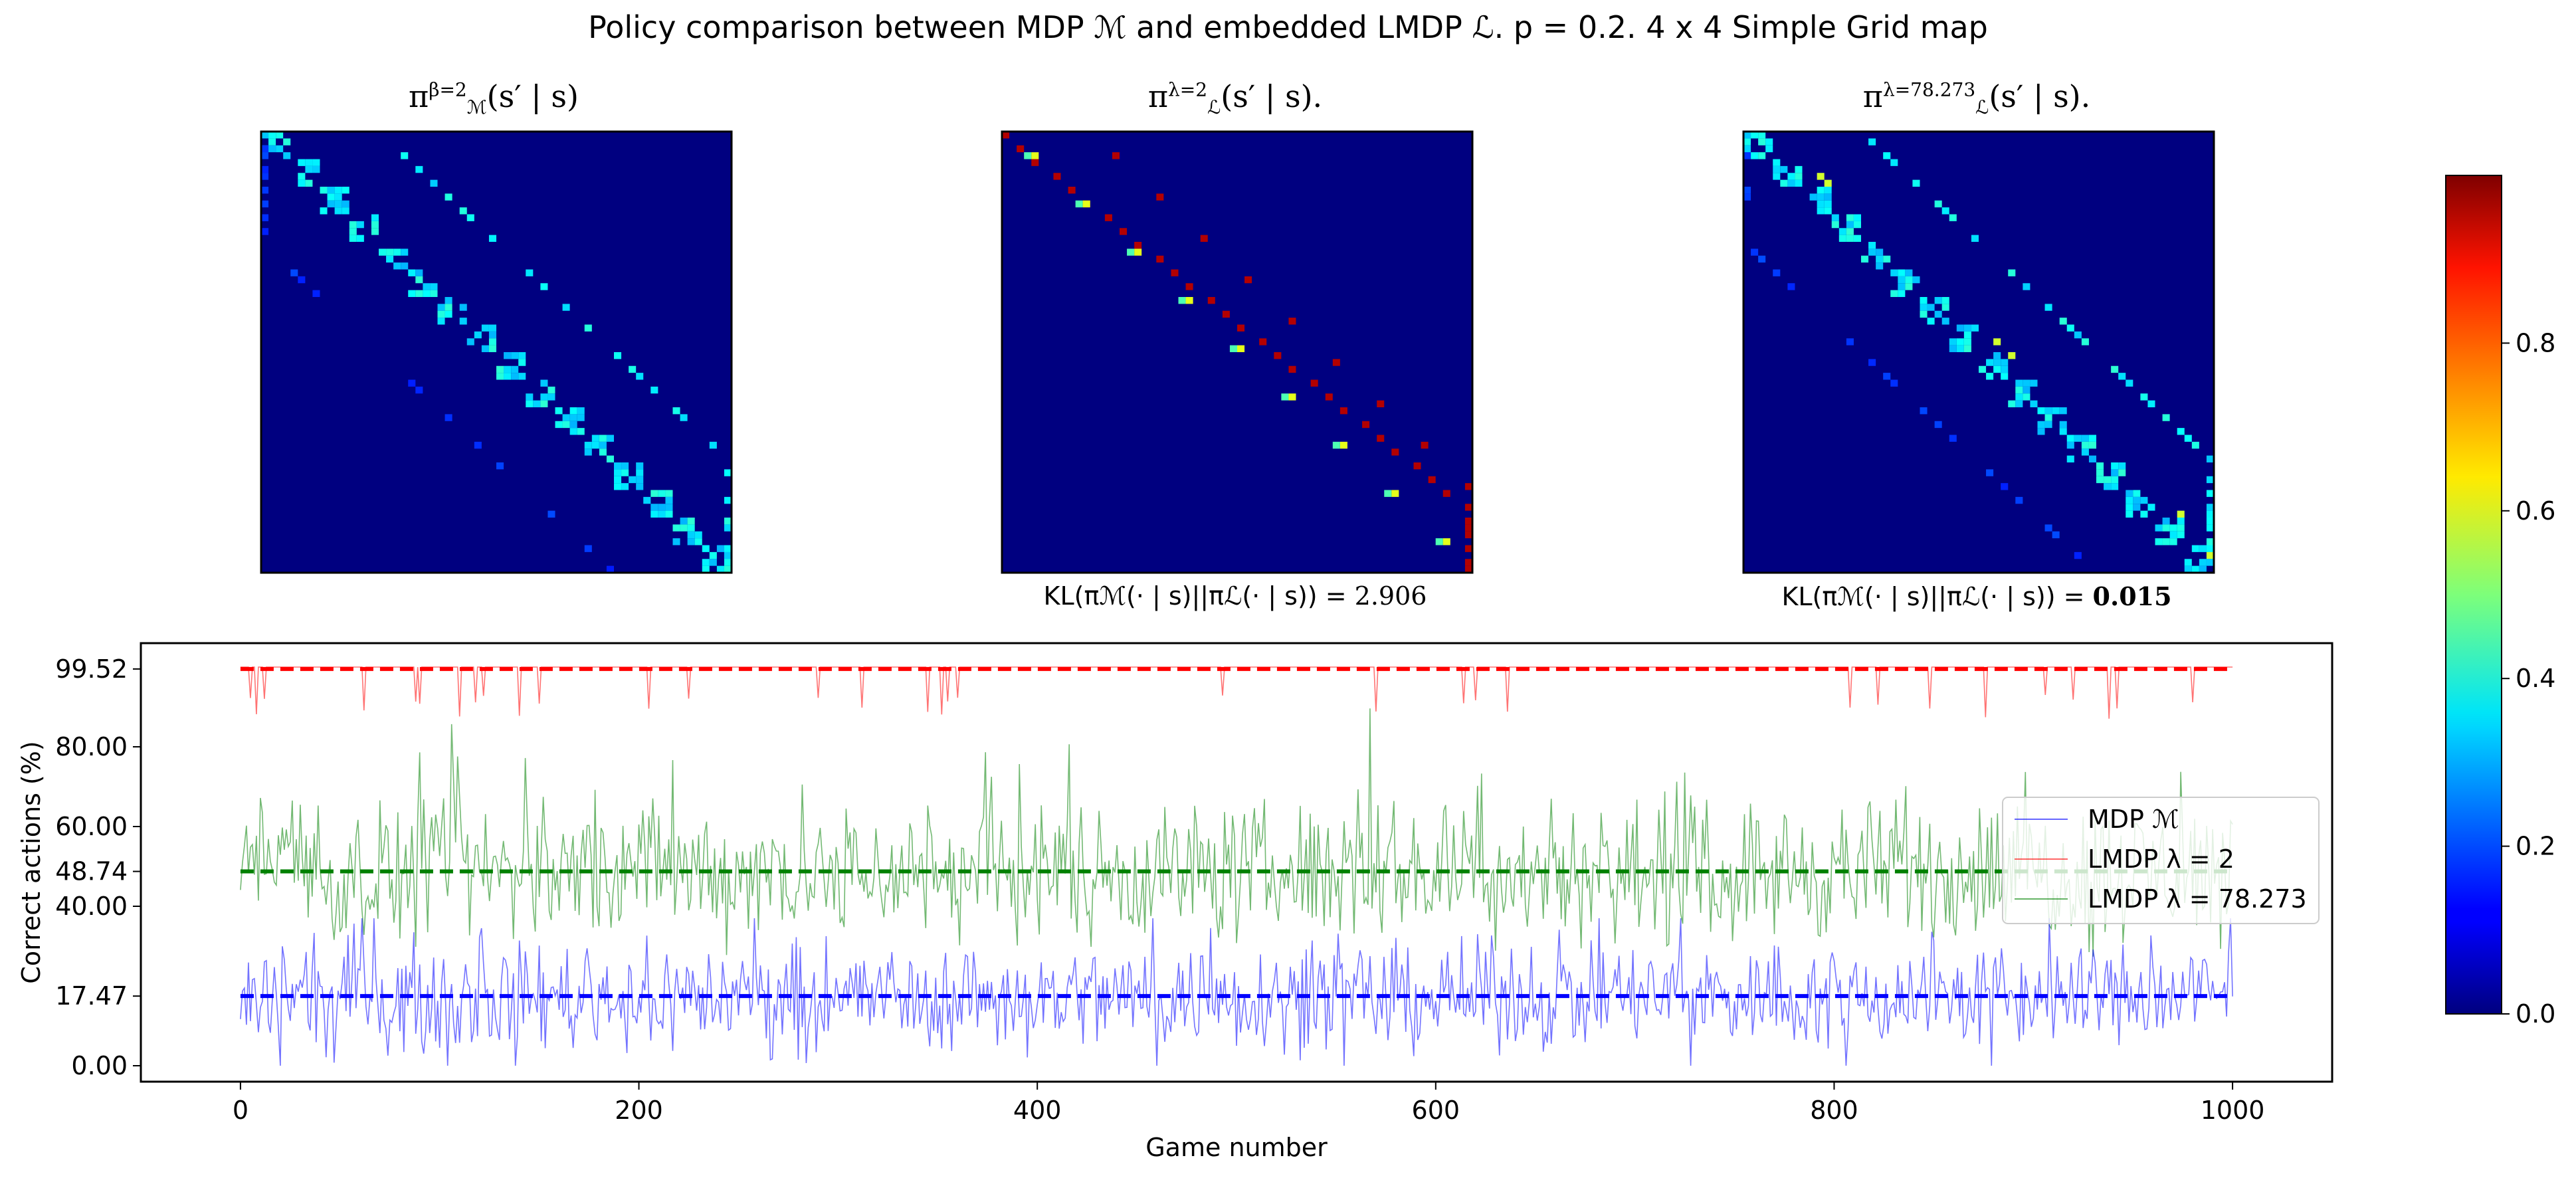 The width and height of the screenshot is (2576, 1182). What do you see at coordinates (2536, 511) in the screenshot?
I see `colorbar-tick-label: 0.6` at bounding box center [2536, 511].